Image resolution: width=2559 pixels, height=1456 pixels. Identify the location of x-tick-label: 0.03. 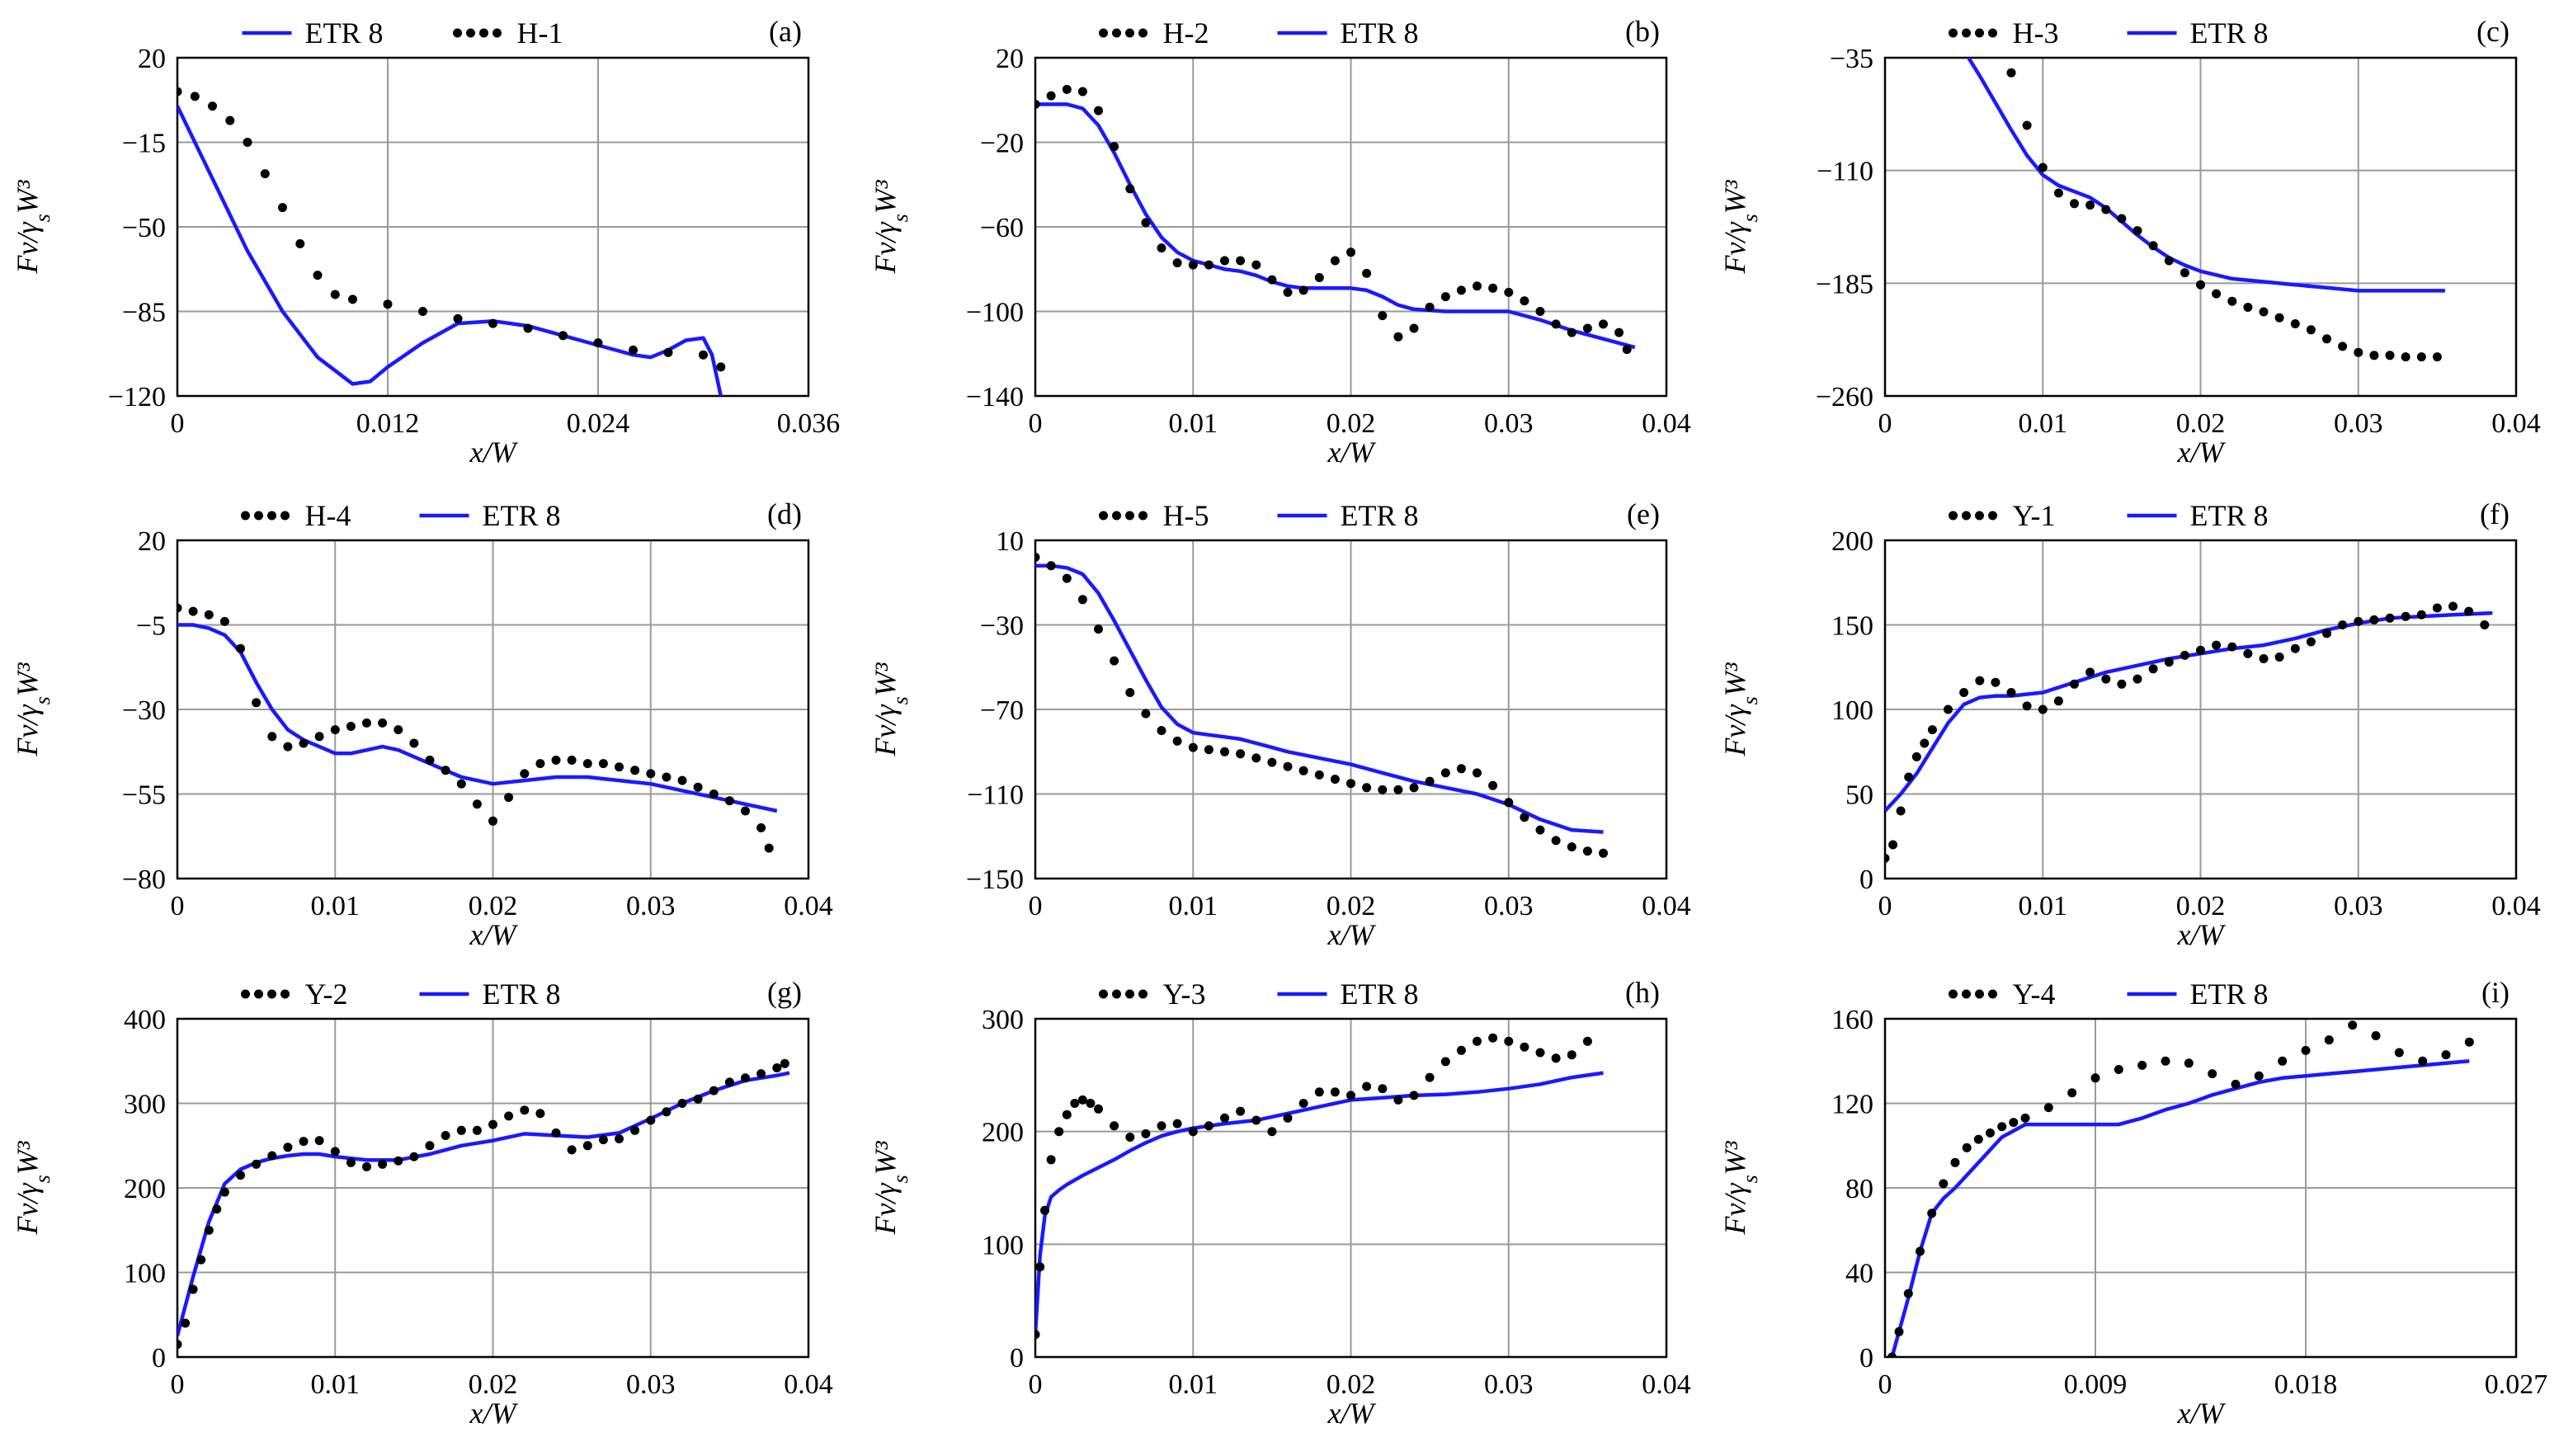
(2358, 423).